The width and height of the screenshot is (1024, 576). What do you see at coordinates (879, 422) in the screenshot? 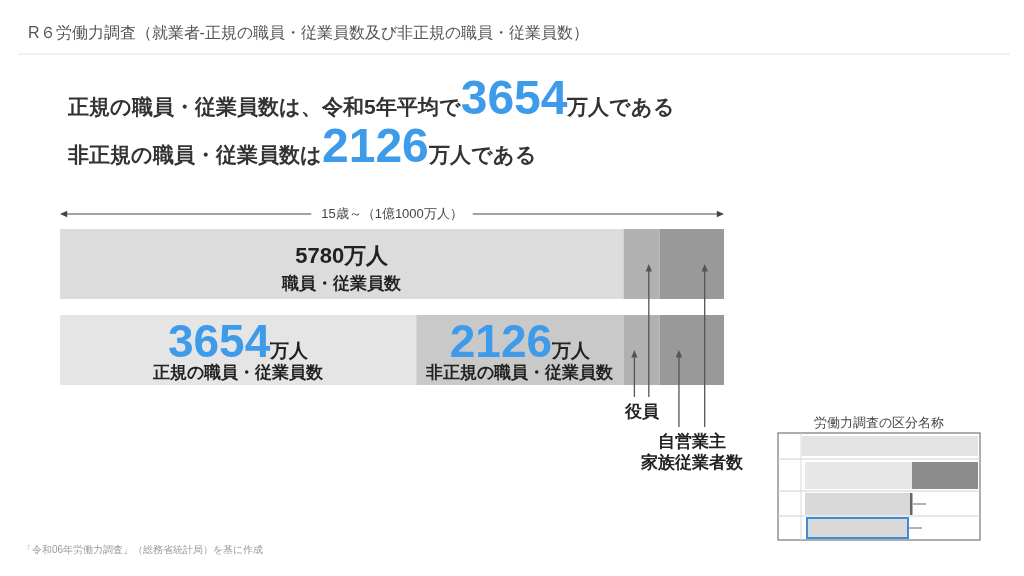
I see `text: 労働力調査の区分名称` at bounding box center [879, 422].